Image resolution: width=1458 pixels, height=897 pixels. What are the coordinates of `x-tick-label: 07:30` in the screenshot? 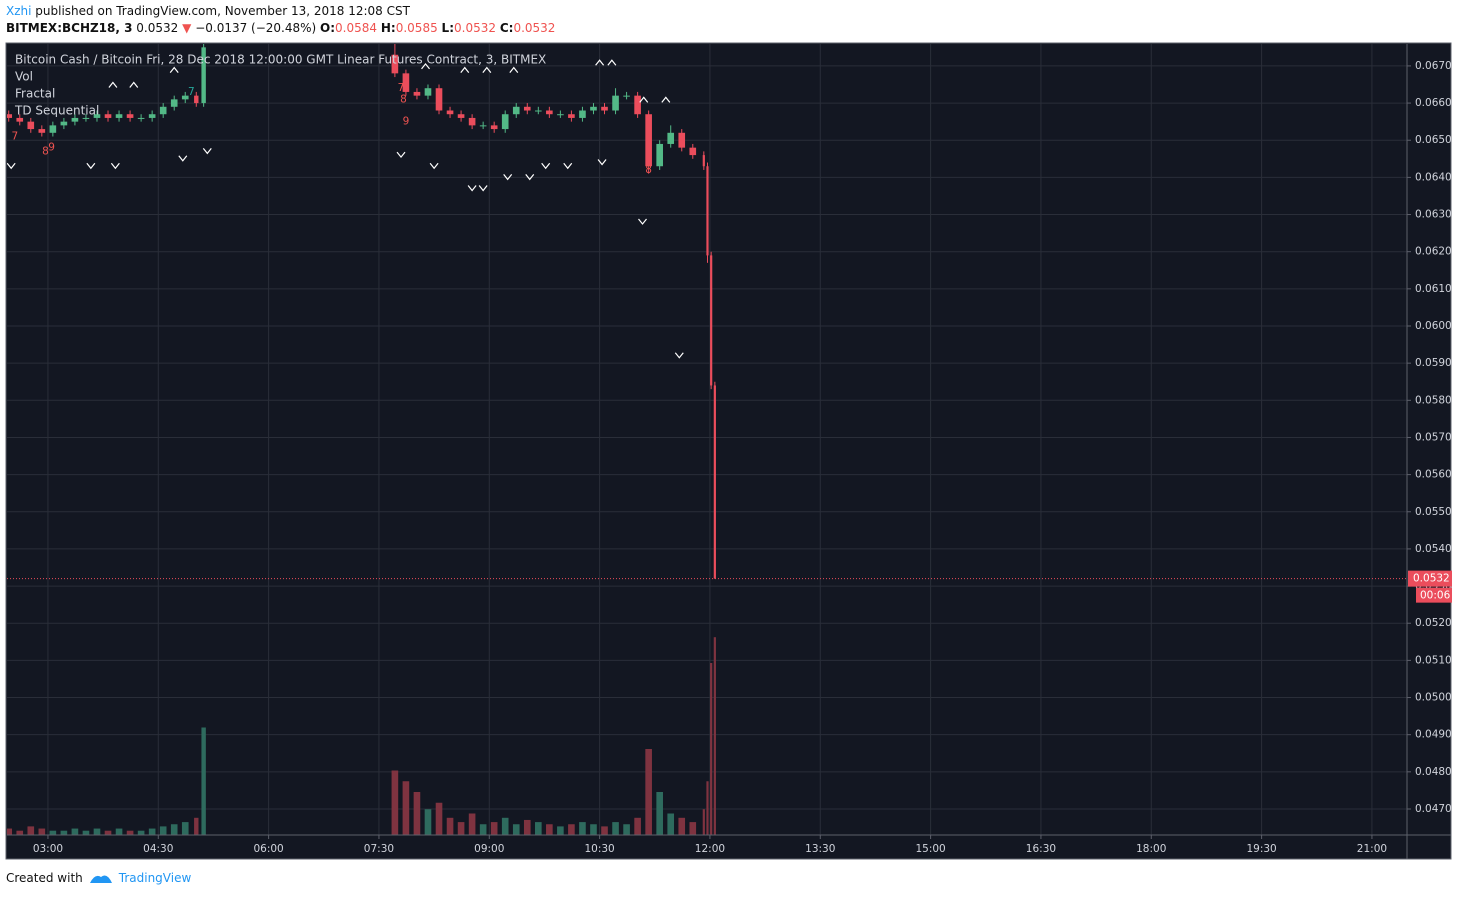 It's located at (379, 849).